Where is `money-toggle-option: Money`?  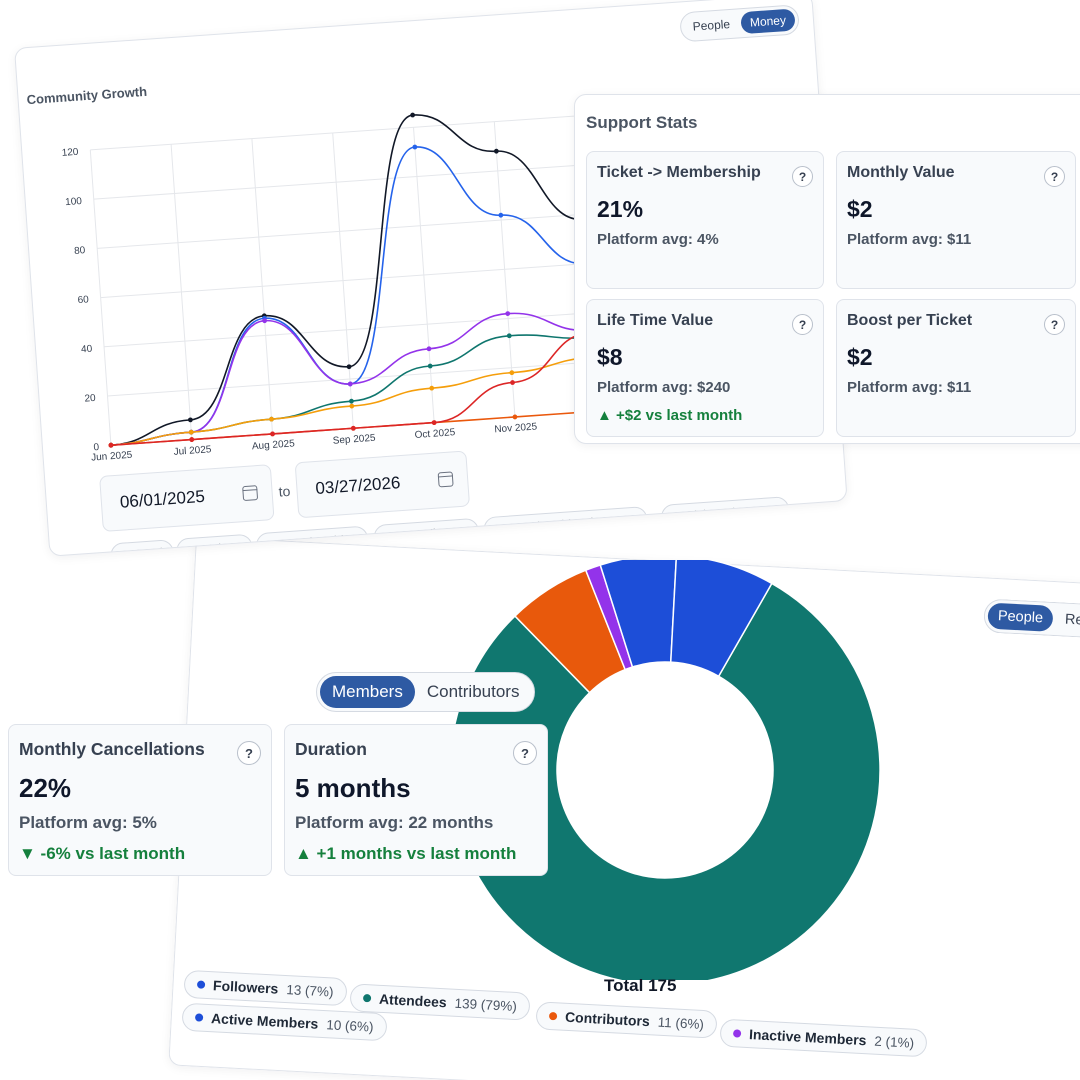 money-toggle-option: Money is located at coordinates (768, 21).